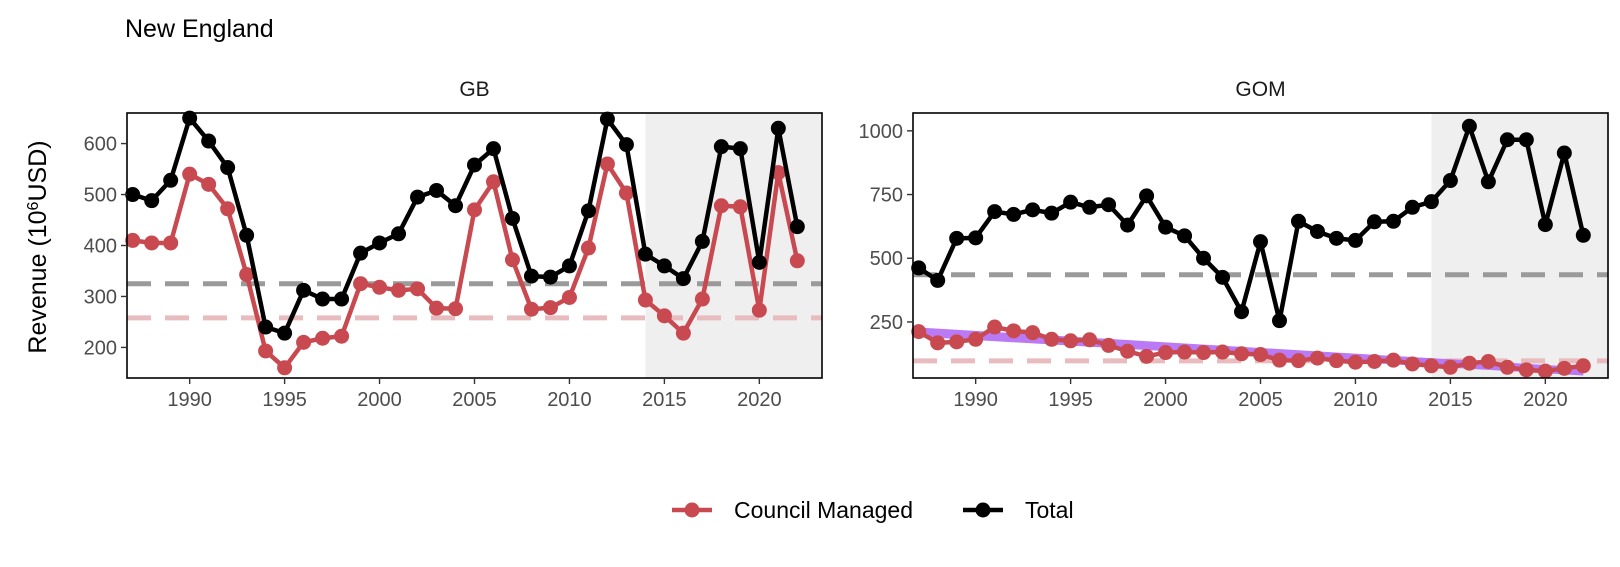 The image size is (1620, 567). What do you see at coordinates (228, 168) in the screenshot?
I see `point-total-gb-1992` at bounding box center [228, 168].